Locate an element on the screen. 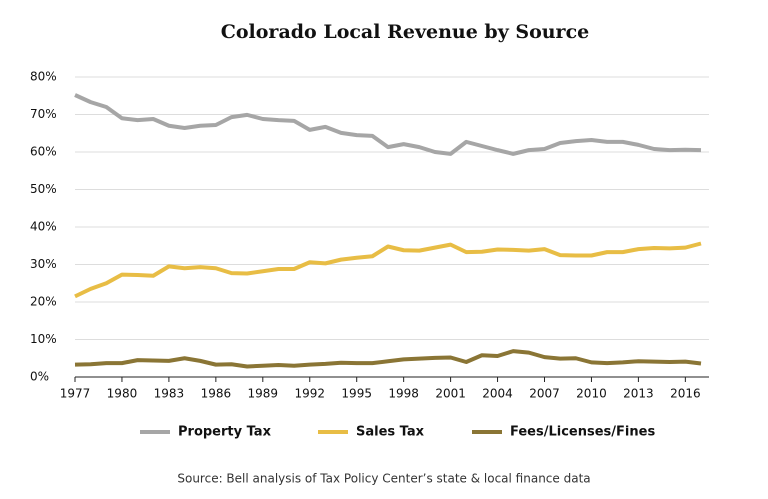 The width and height of the screenshot is (768, 499). y-tick-label: 60% is located at coordinates (43, 152).